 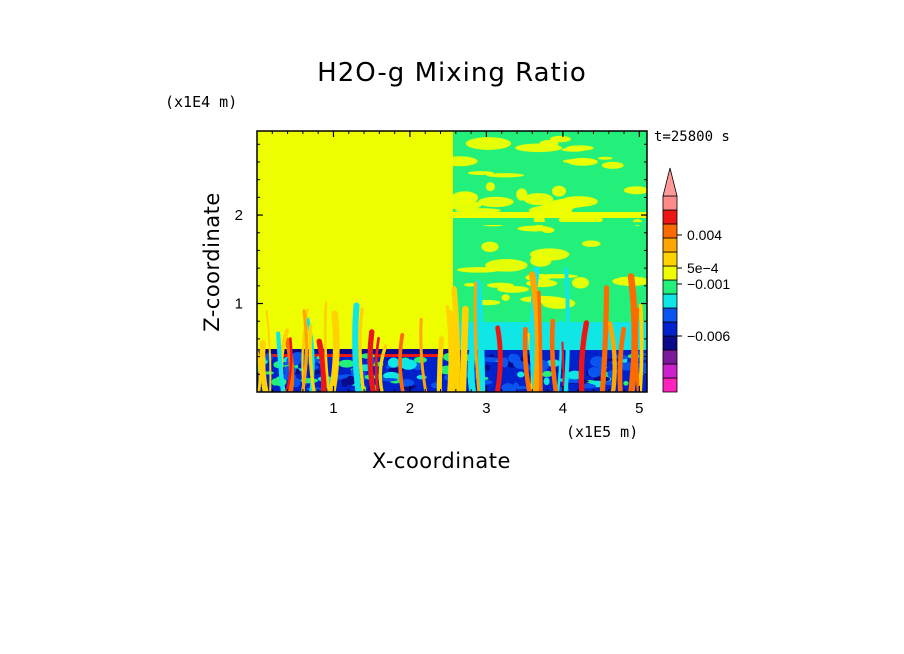 I want to click on colorbar-label: 0.004, so click(x=704, y=235).